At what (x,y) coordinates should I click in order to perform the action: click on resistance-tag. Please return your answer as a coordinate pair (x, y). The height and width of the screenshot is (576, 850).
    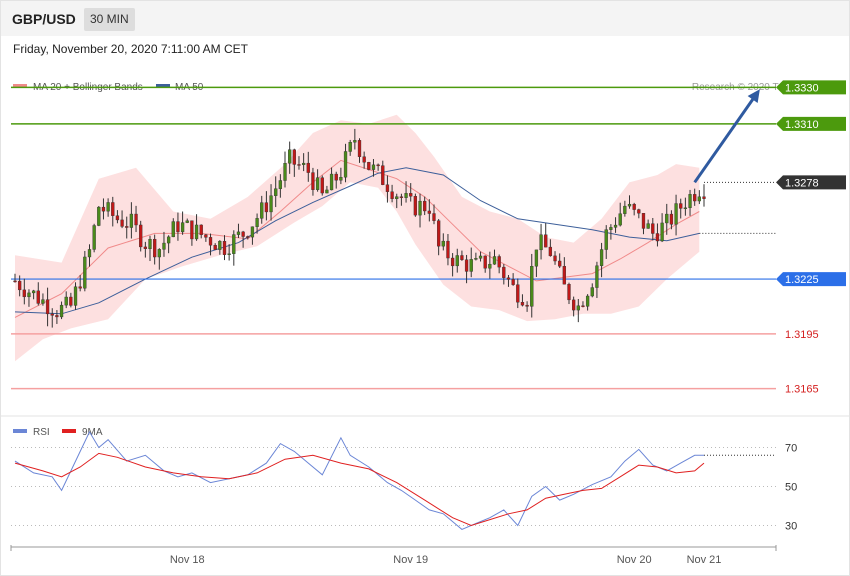
    Looking at the image, I should click on (811, 87).